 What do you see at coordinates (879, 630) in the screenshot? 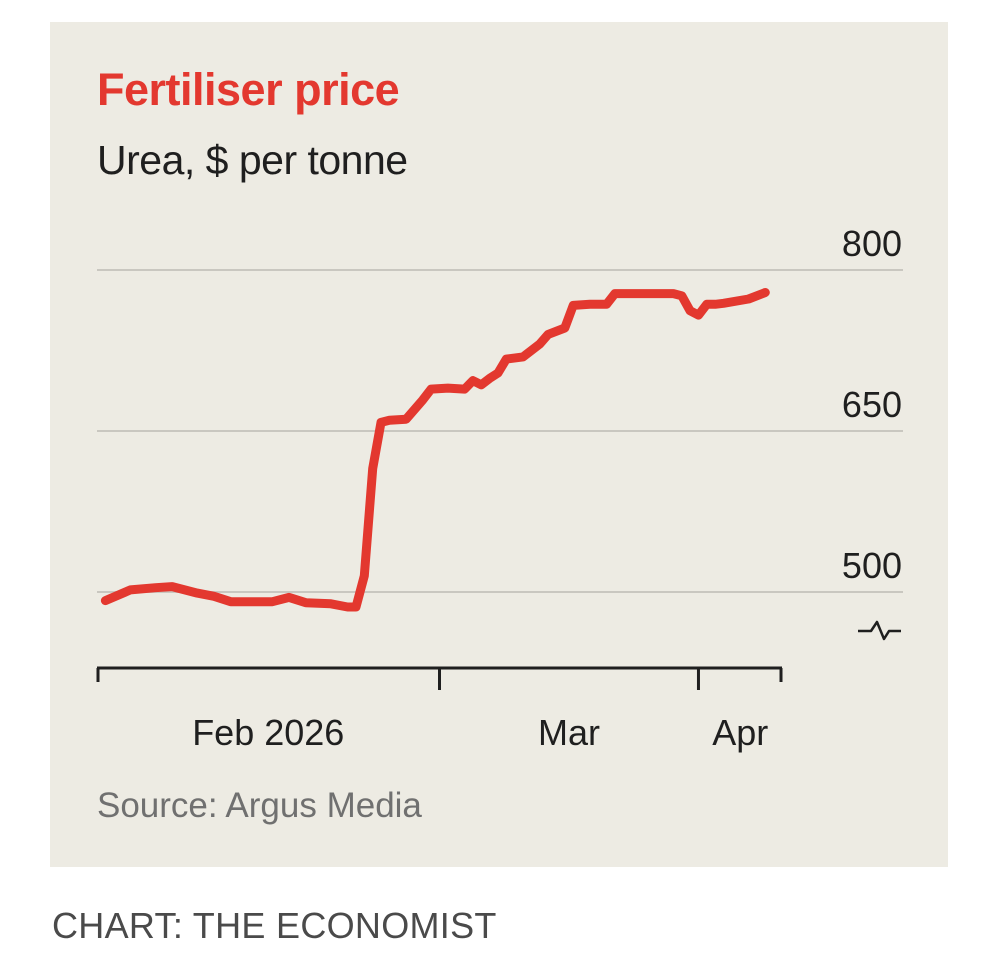
I see `axis-break-icon` at bounding box center [879, 630].